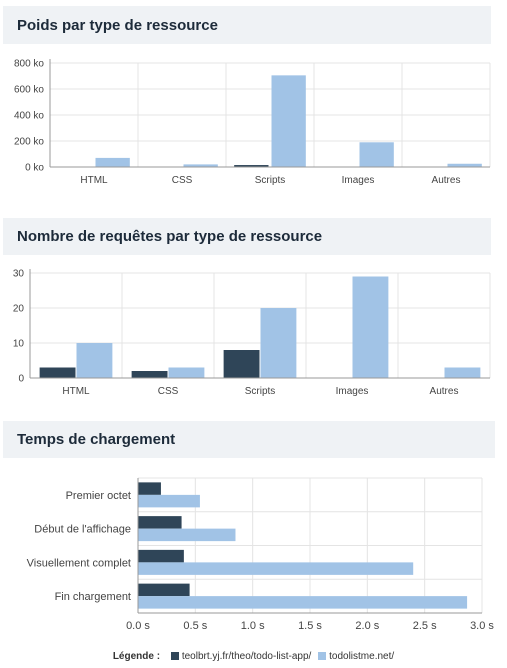 This screenshot has height=668, width=507. Describe the element at coordinates (29, 116) in the screenshot. I see `weight-ytick-label: 400 ko` at that location.